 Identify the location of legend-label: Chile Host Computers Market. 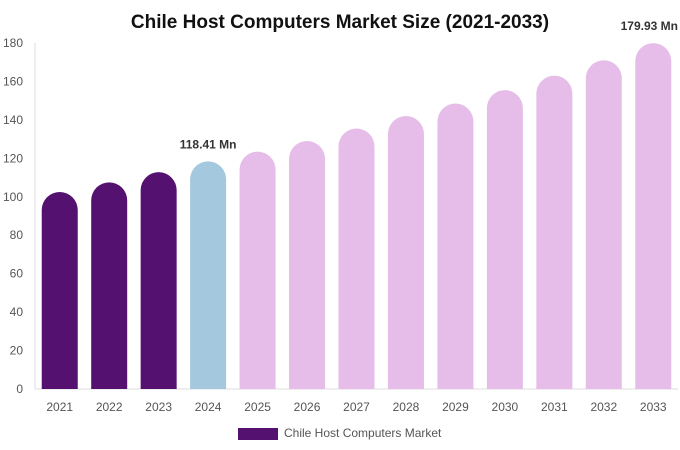
(363, 433).